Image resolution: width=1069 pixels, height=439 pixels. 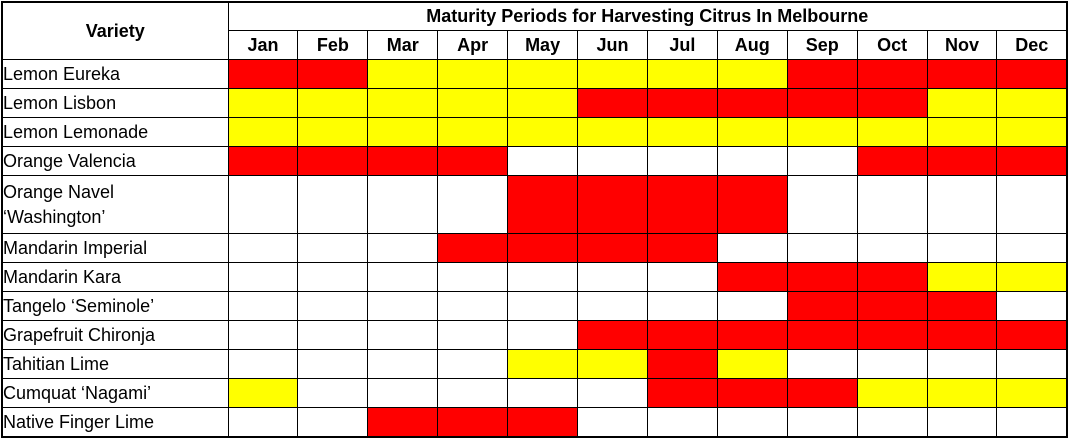 What do you see at coordinates (115, 103) in the screenshot?
I see `variety-cell: Lemon Lisbon` at bounding box center [115, 103].